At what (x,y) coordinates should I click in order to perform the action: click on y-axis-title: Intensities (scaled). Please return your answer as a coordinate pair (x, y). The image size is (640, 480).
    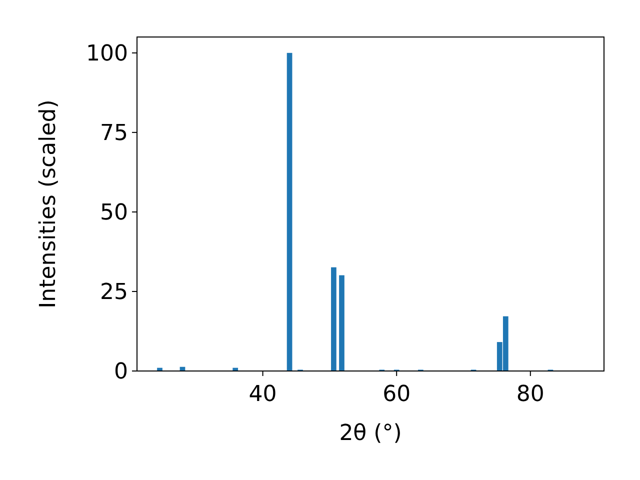
    Looking at the image, I should click on (48, 204).